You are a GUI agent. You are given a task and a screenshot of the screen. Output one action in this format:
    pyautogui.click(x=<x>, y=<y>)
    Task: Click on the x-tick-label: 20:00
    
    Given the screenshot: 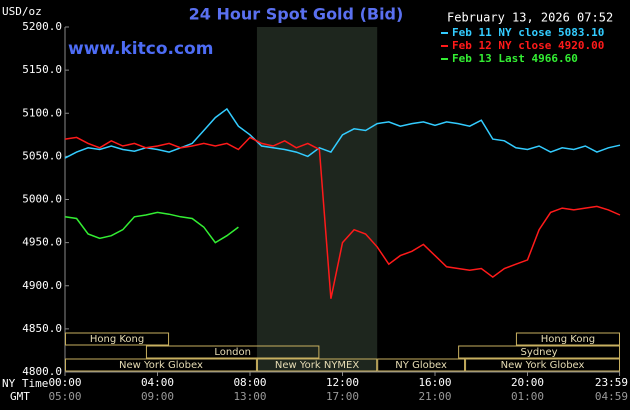 What is the action you would take?
    pyautogui.click(x=527, y=382)
    